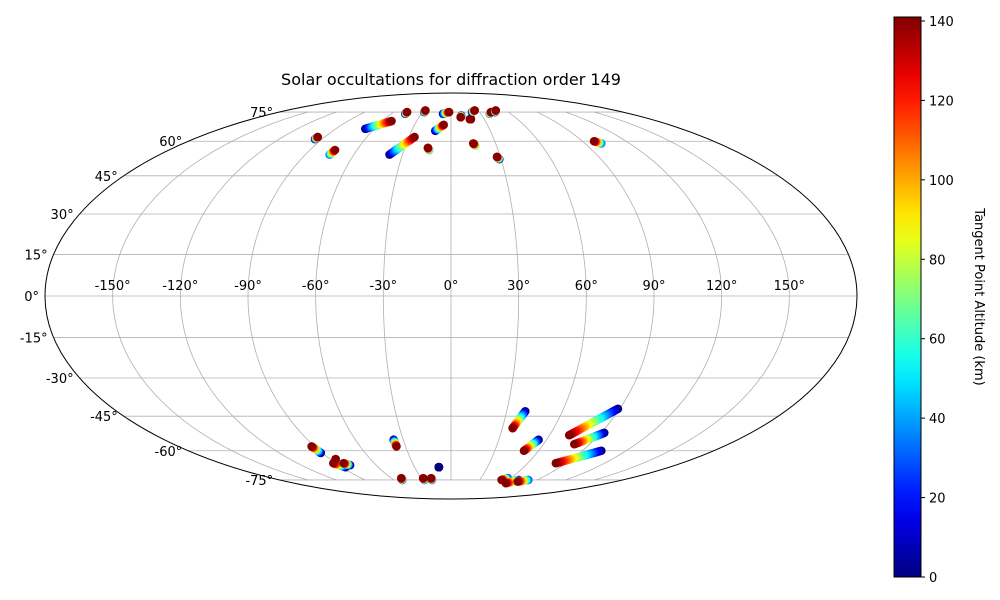 This screenshot has width=1000, height=600. Describe the element at coordinates (62, 215) in the screenshot. I see `latitude-tick-label: 30°` at that location.